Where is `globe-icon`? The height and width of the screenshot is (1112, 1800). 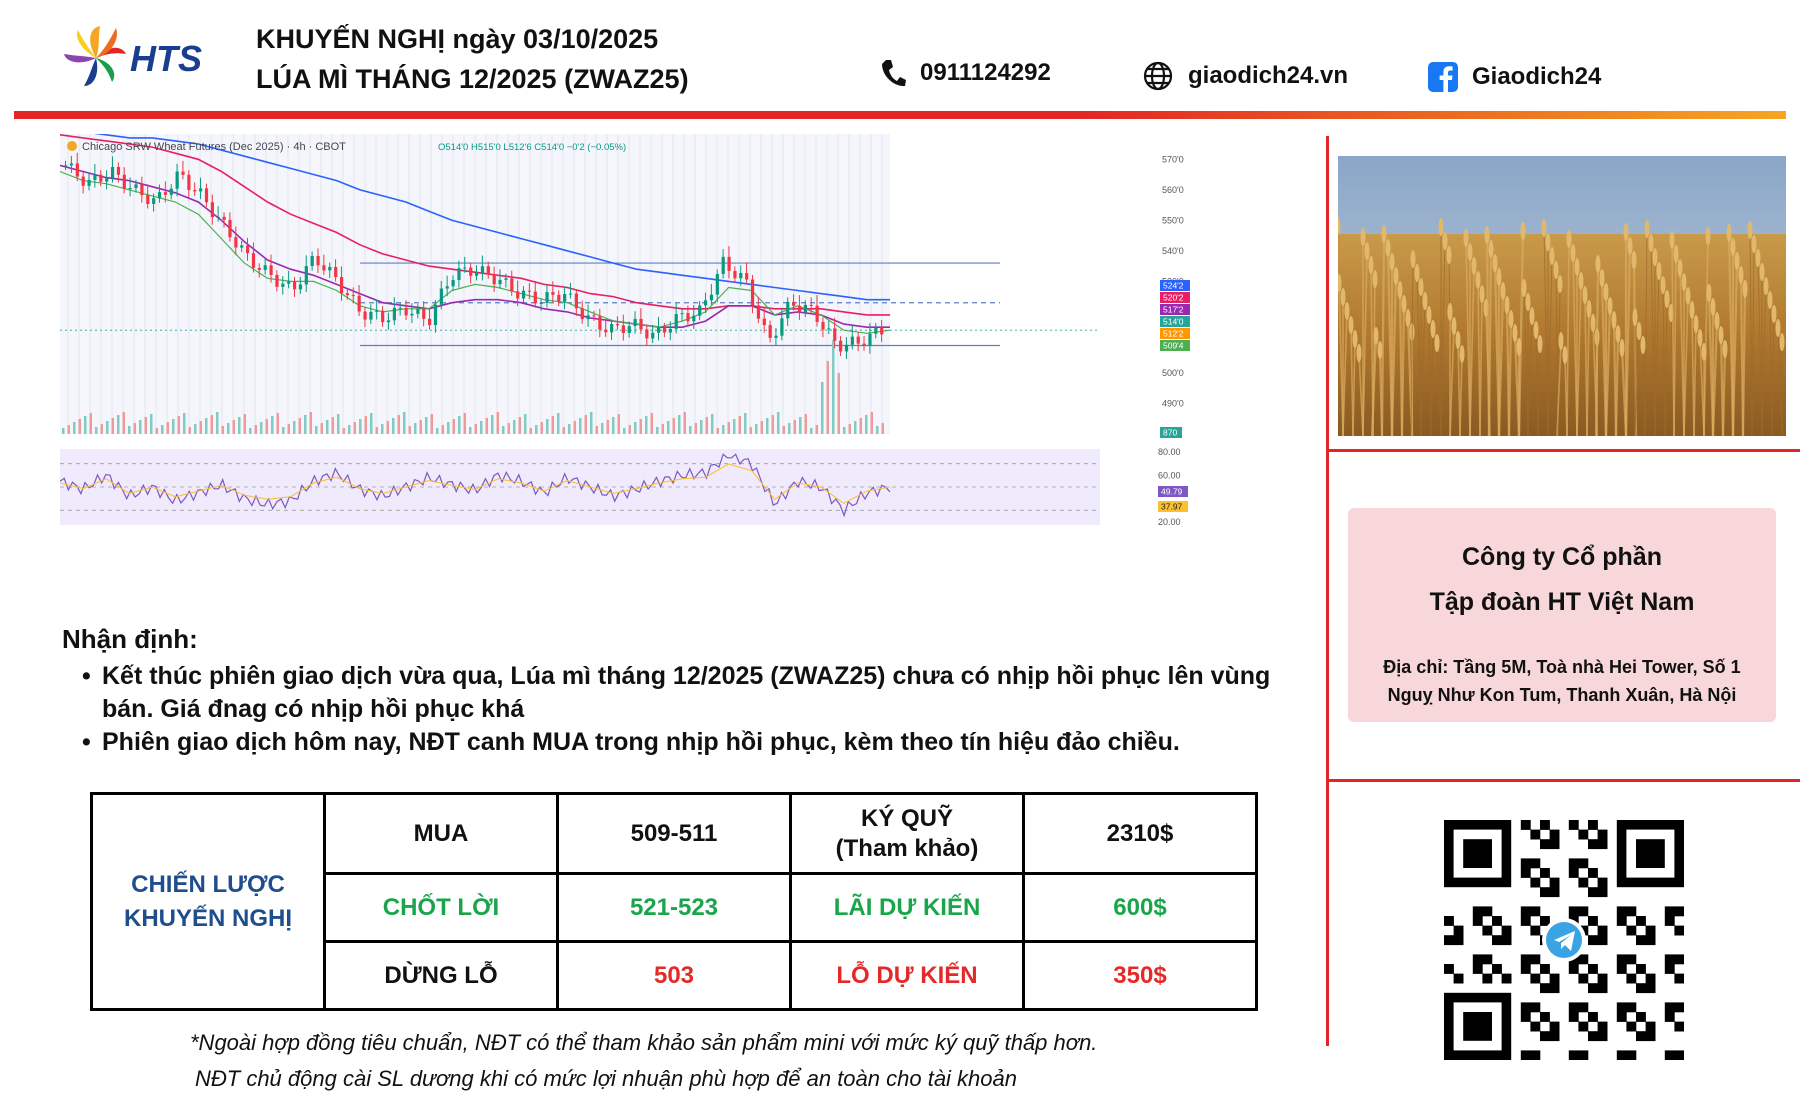 globe-icon is located at coordinates (1158, 76).